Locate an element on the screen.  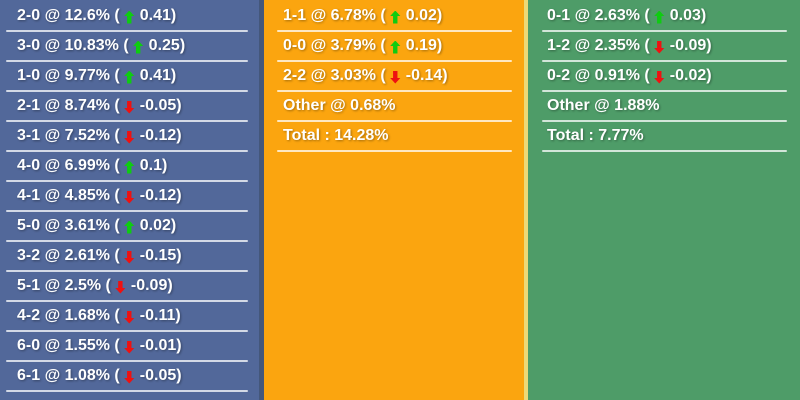
score-row: 1-1 @ 6.78% (0.02) is located at coordinates (394, 16).